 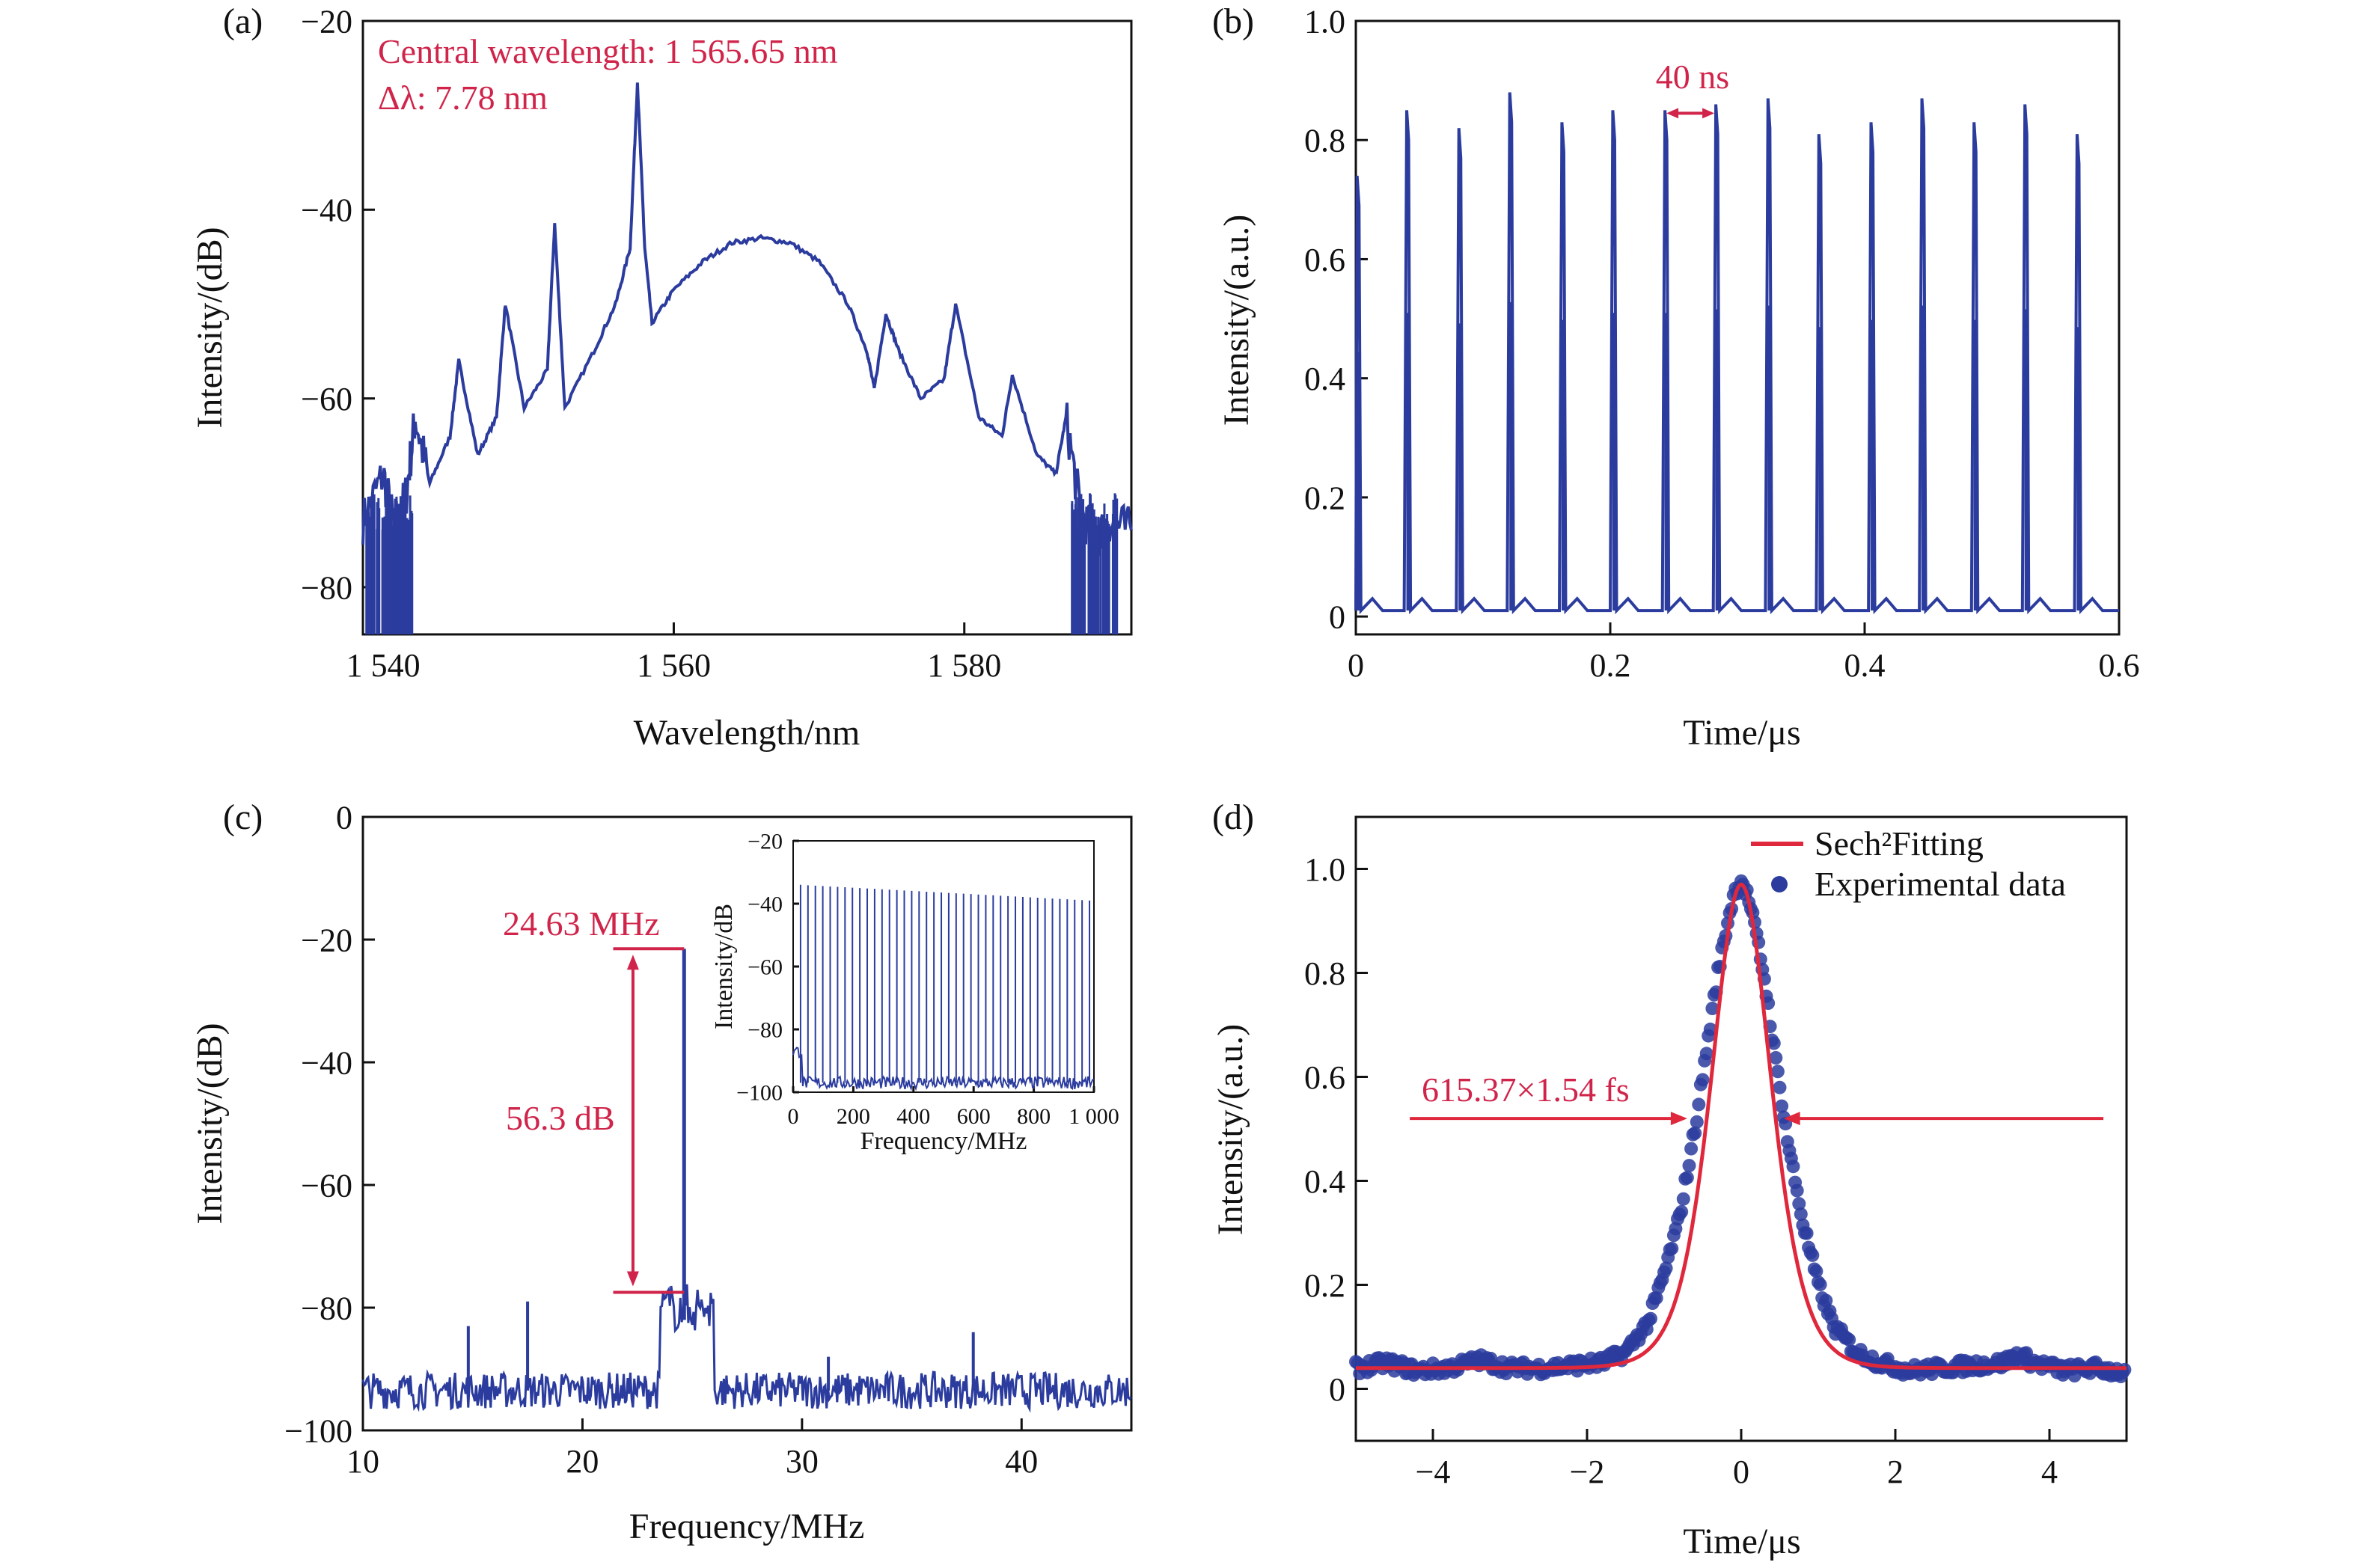 What do you see at coordinates (724, 966) in the screenshot?
I see `inset-y-axis-label: Intensity/dB` at bounding box center [724, 966].